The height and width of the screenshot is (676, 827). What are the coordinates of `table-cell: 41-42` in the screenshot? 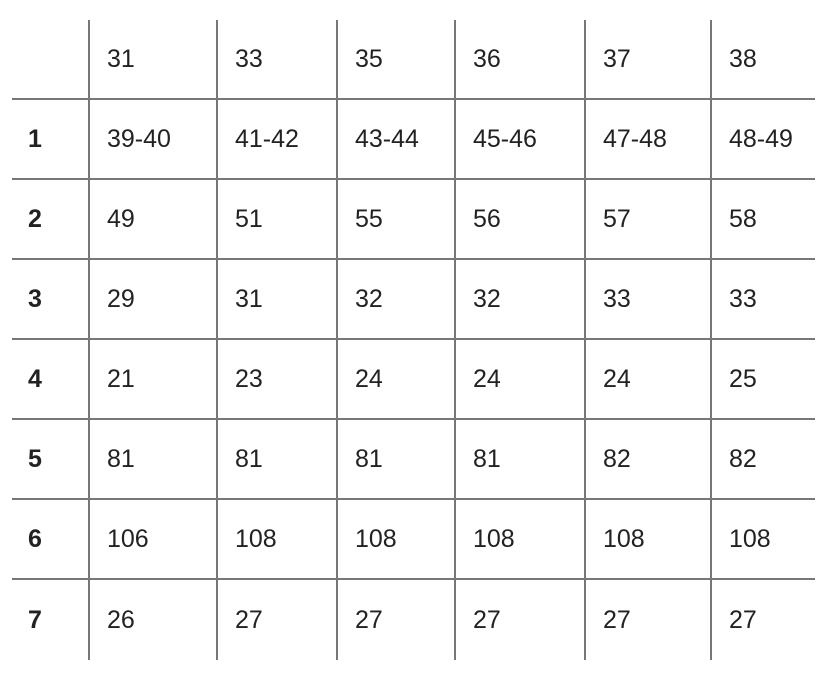 It's located at (276, 138).